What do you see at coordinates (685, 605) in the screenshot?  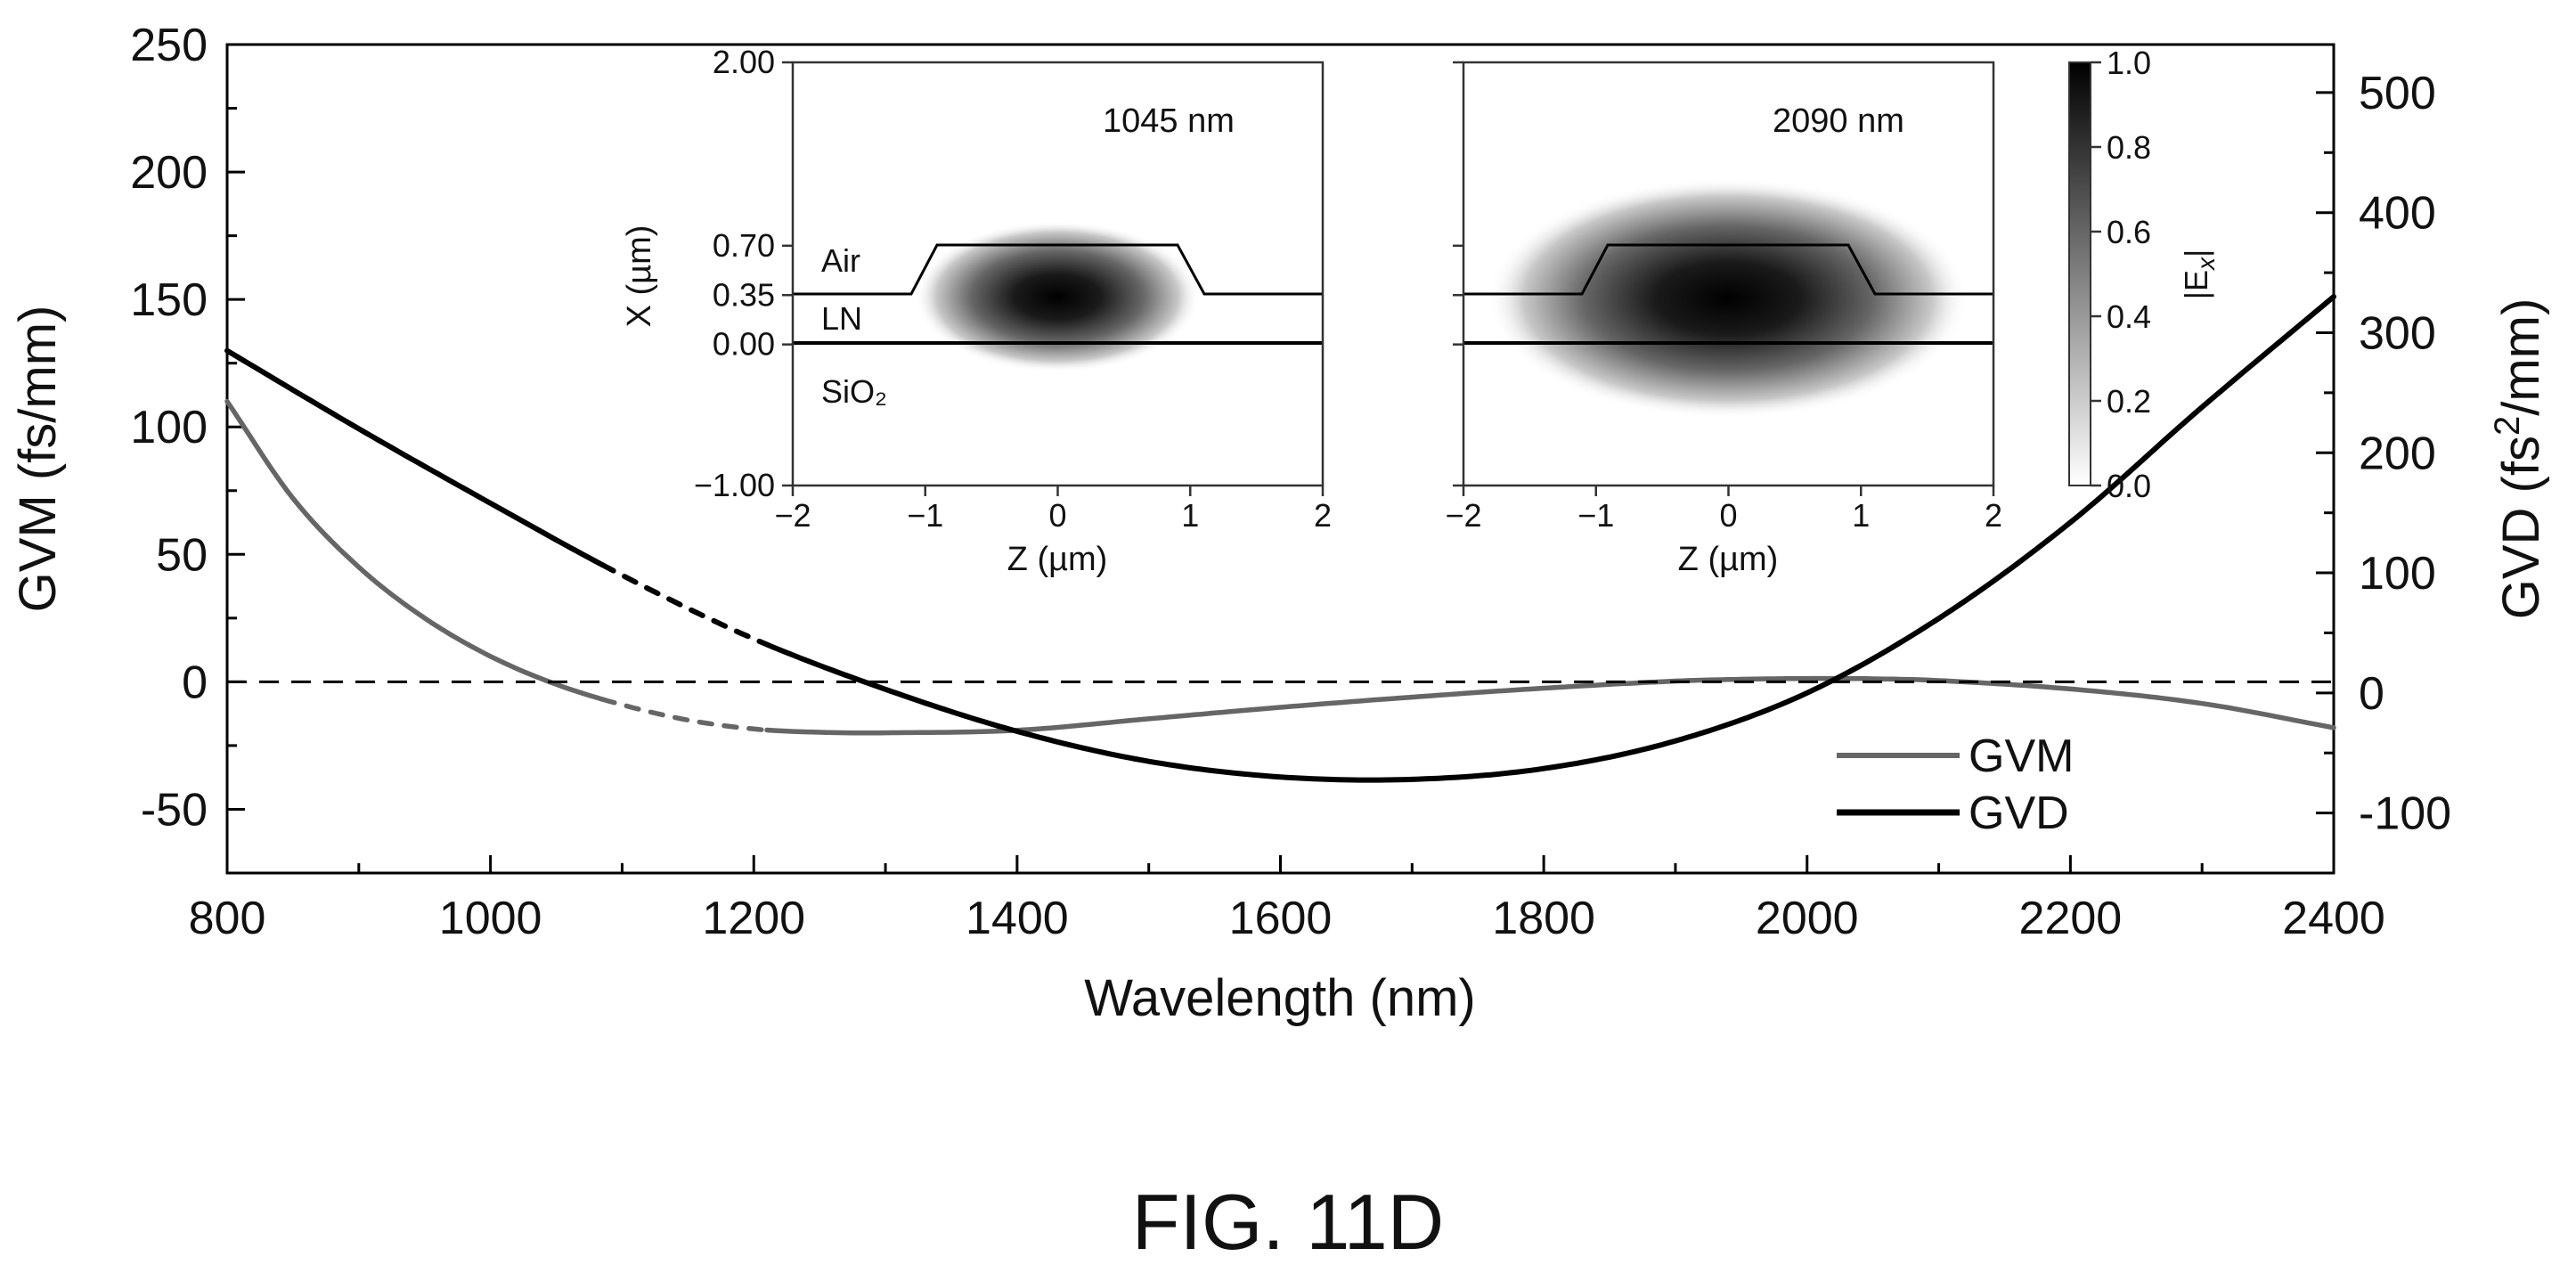 I see `series-gvd-line-dashed` at bounding box center [685, 605].